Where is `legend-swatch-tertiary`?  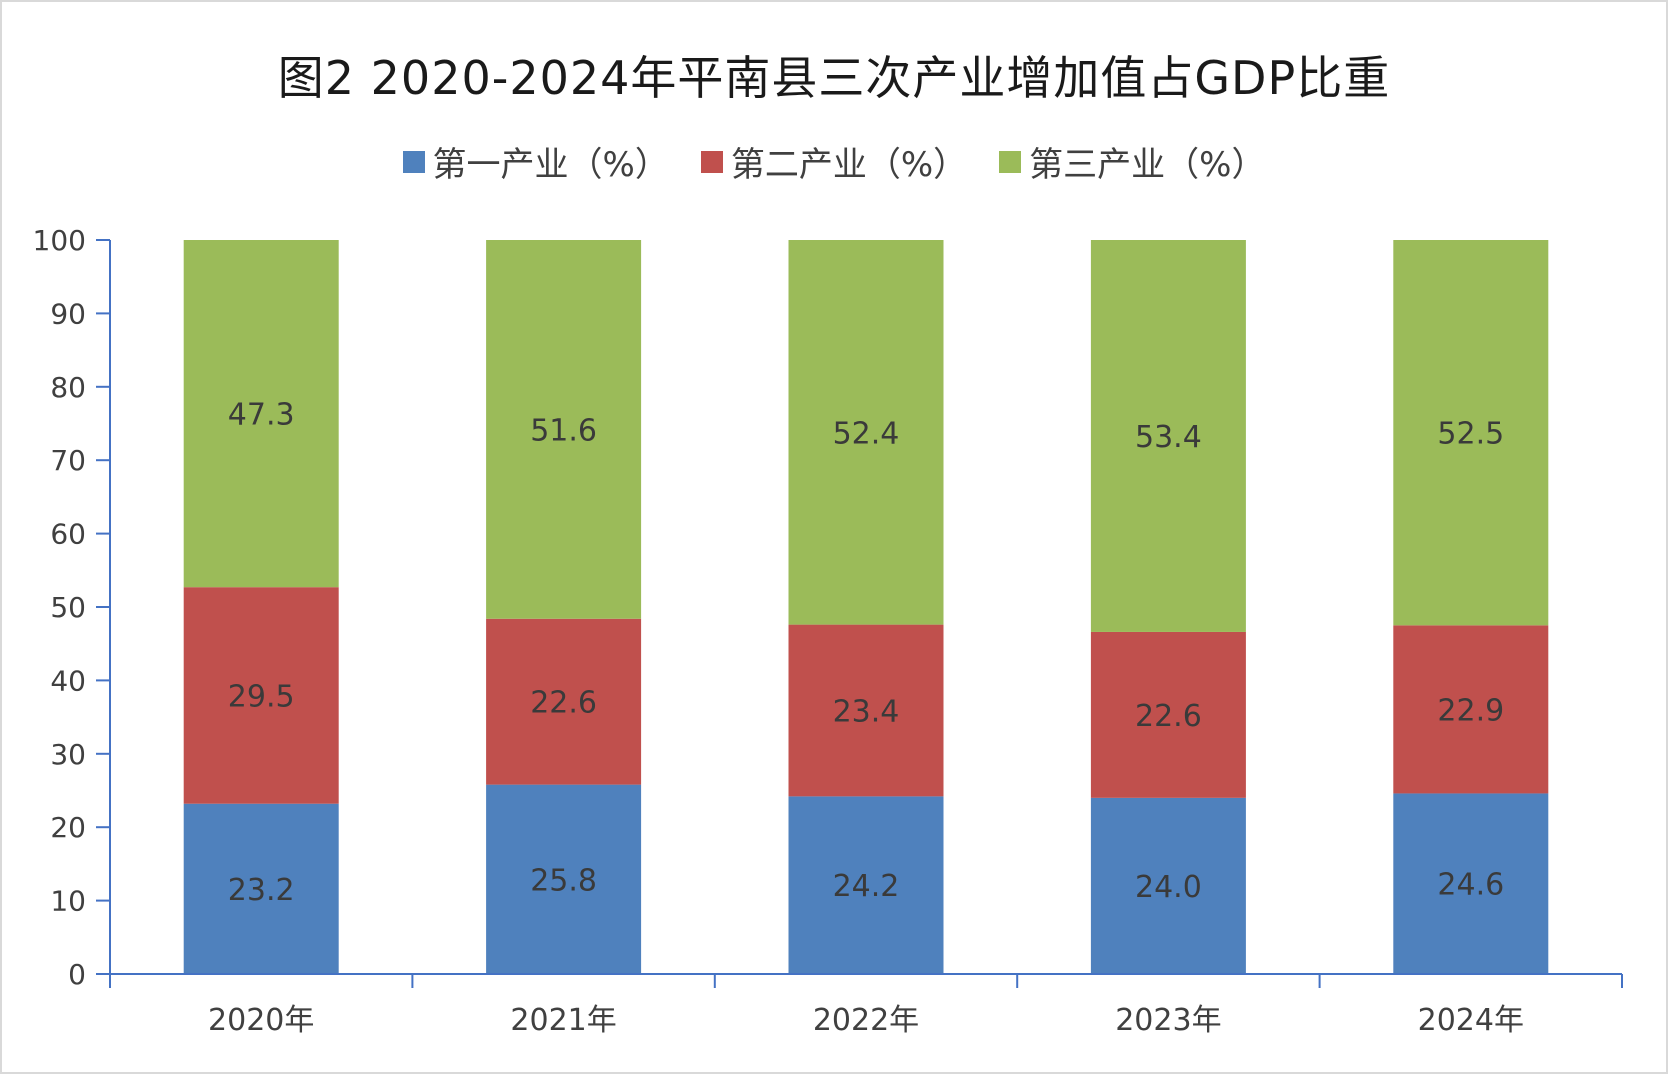 legend-swatch-tertiary is located at coordinates (1010, 161).